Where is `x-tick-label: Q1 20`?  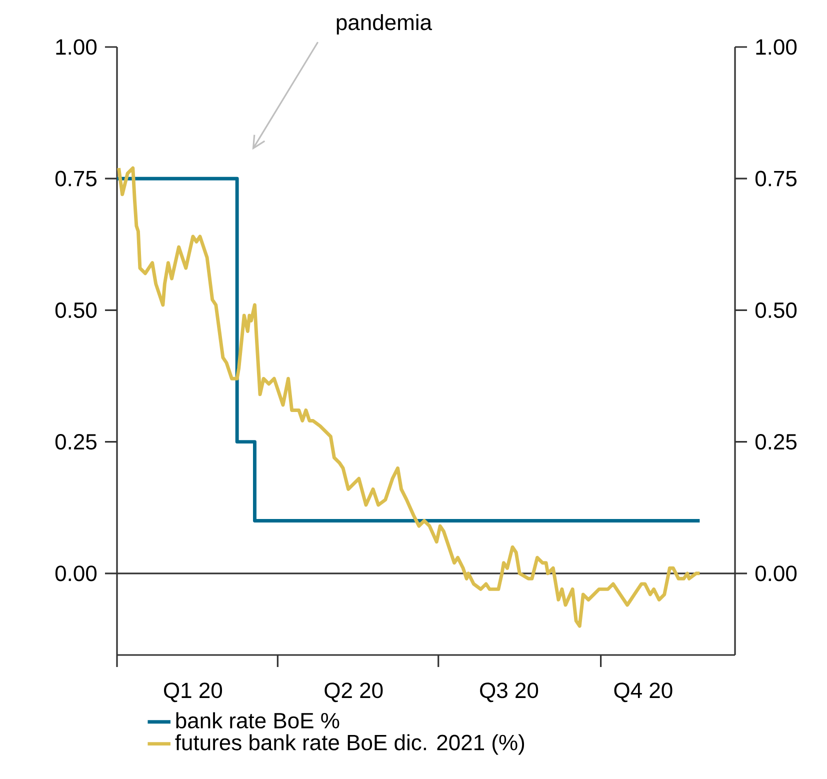
x-tick-label: Q1 20 is located at coordinates (193, 692).